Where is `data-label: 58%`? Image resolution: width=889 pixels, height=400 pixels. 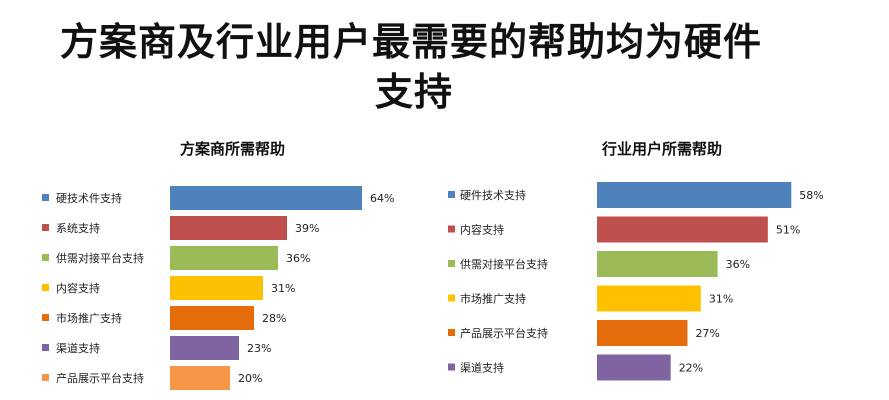
data-label: 58% is located at coordinates (811, 195).